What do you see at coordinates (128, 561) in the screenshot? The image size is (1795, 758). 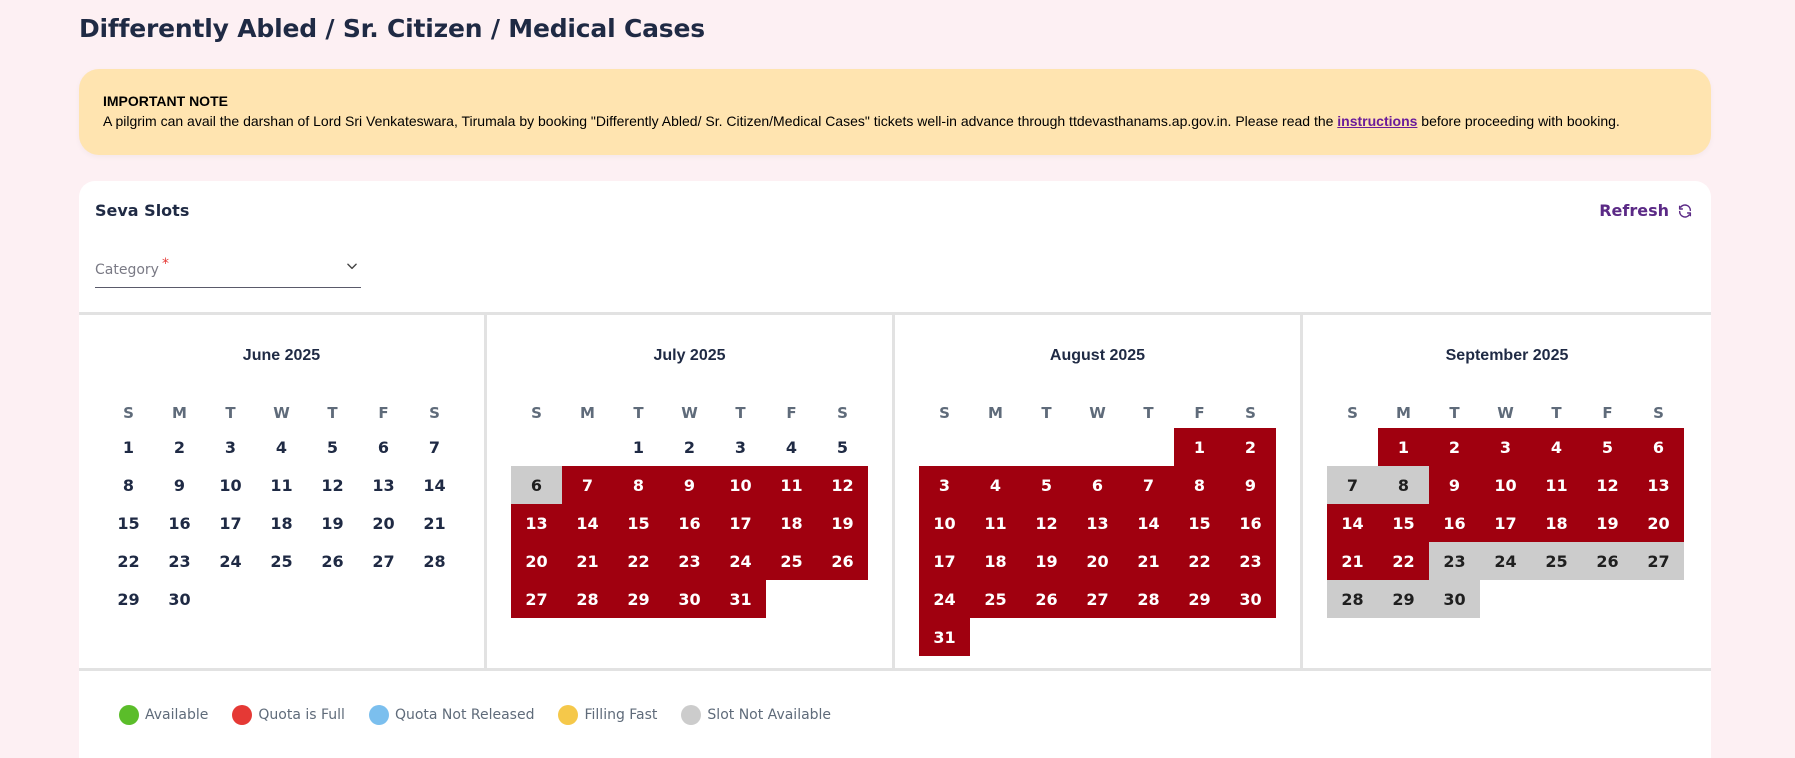 I see `day-cell: 22` at bounding box center [128, 561].